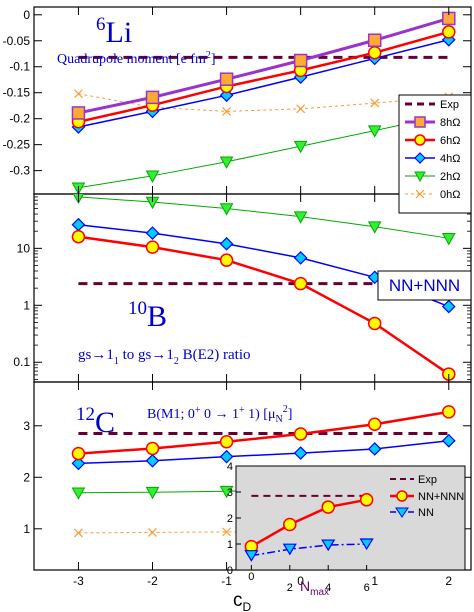 Image resolution: width=474 pixels, height=612 pixels. Describe the element at coordinates (226, 581) in the screenshot. I see `x-tick-label-2: -1` at that location.